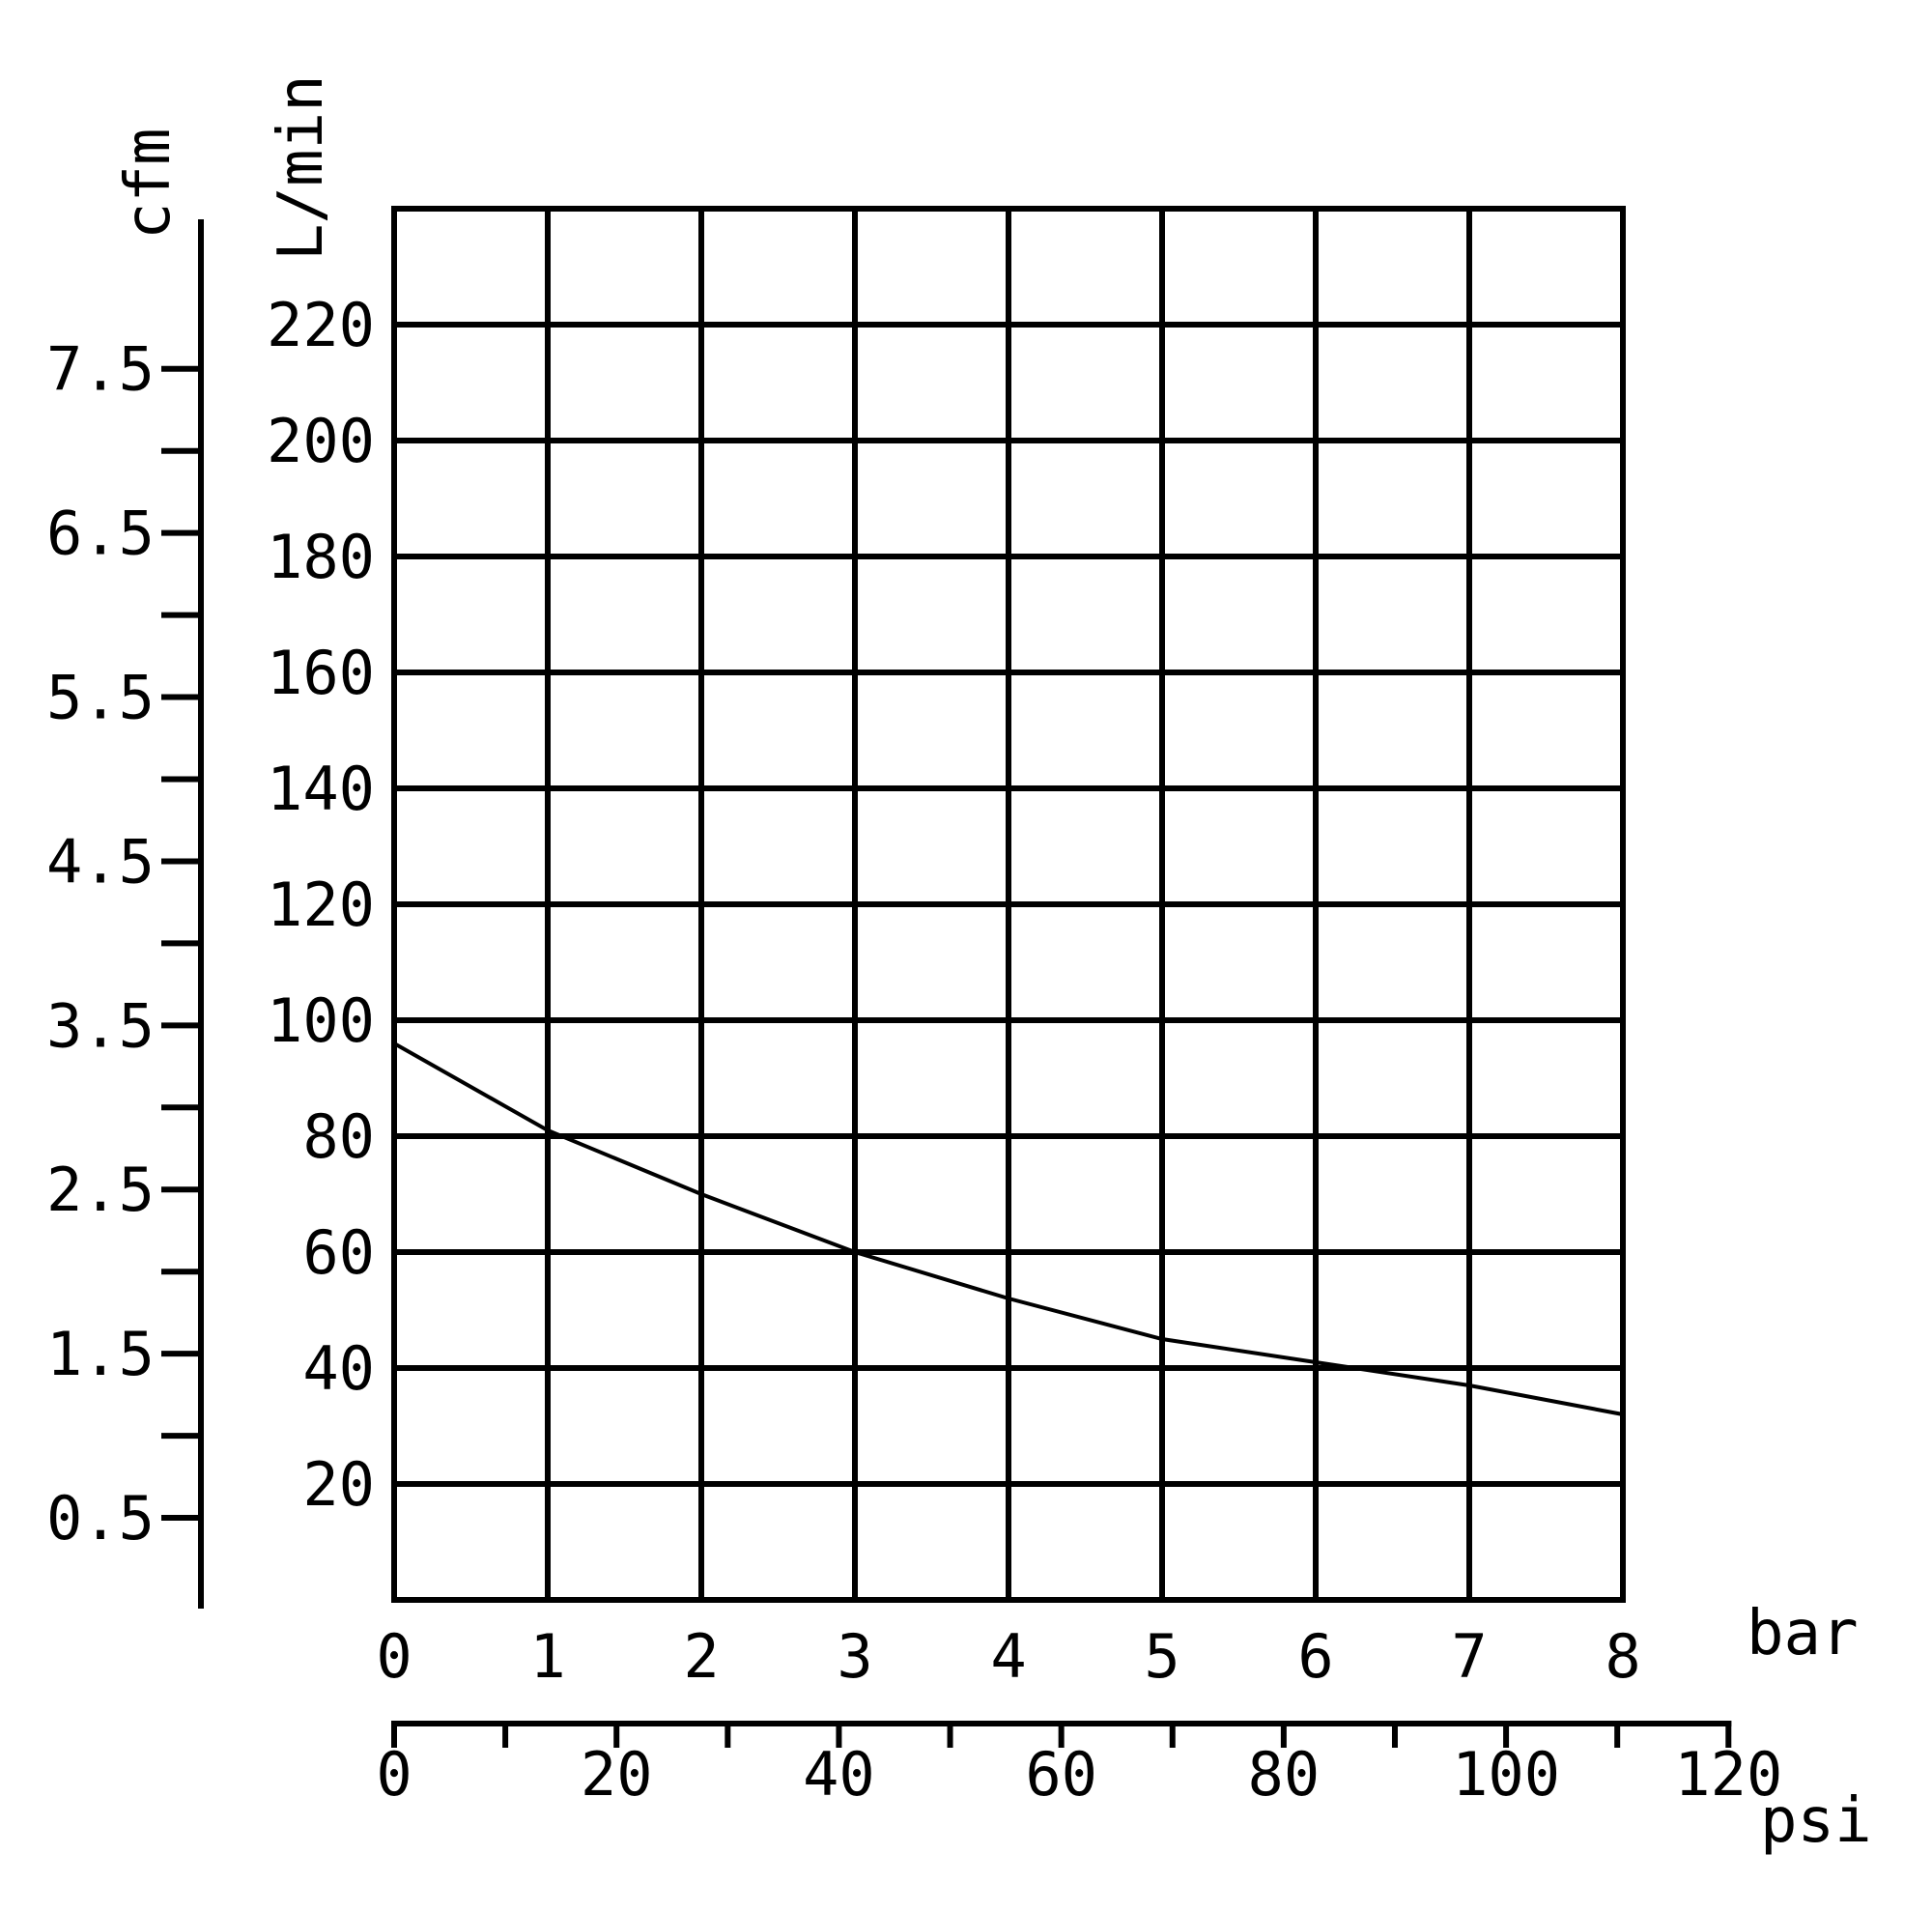  I want to click on x-tick-label: 8, so click(1622, 1656).